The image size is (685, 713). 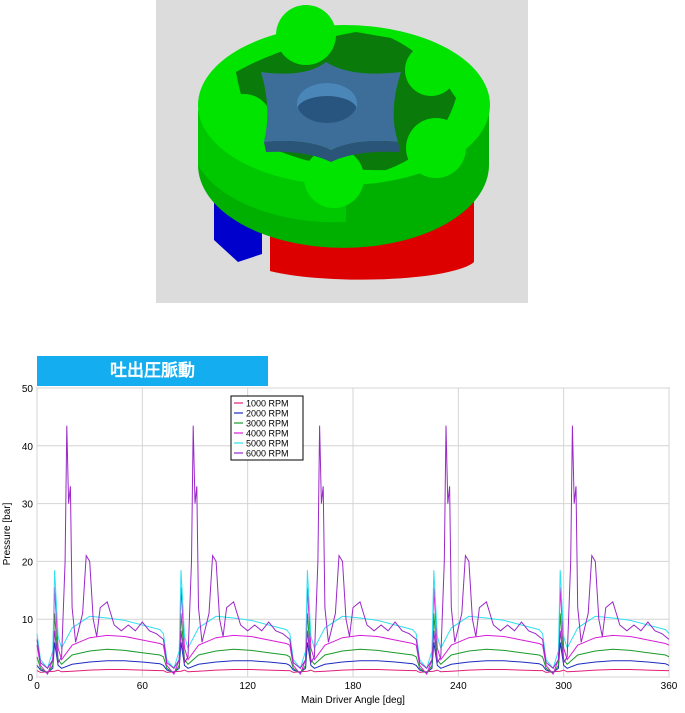 I want to click on y-tick-label: 40, so click(x=28, y=447).